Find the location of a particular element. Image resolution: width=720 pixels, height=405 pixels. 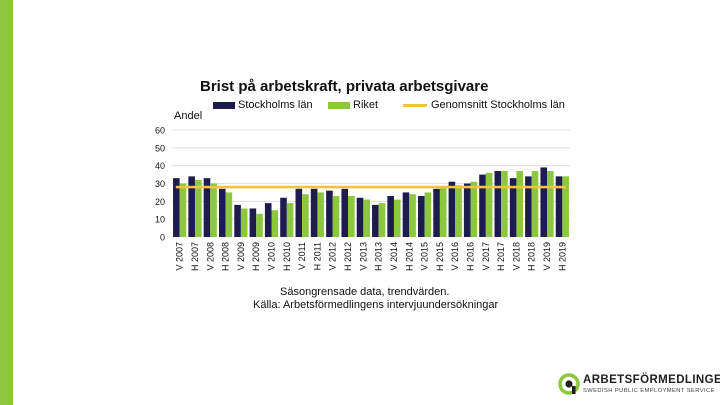

x-tick-label: V 2007 is located at coordinates (180, 256).